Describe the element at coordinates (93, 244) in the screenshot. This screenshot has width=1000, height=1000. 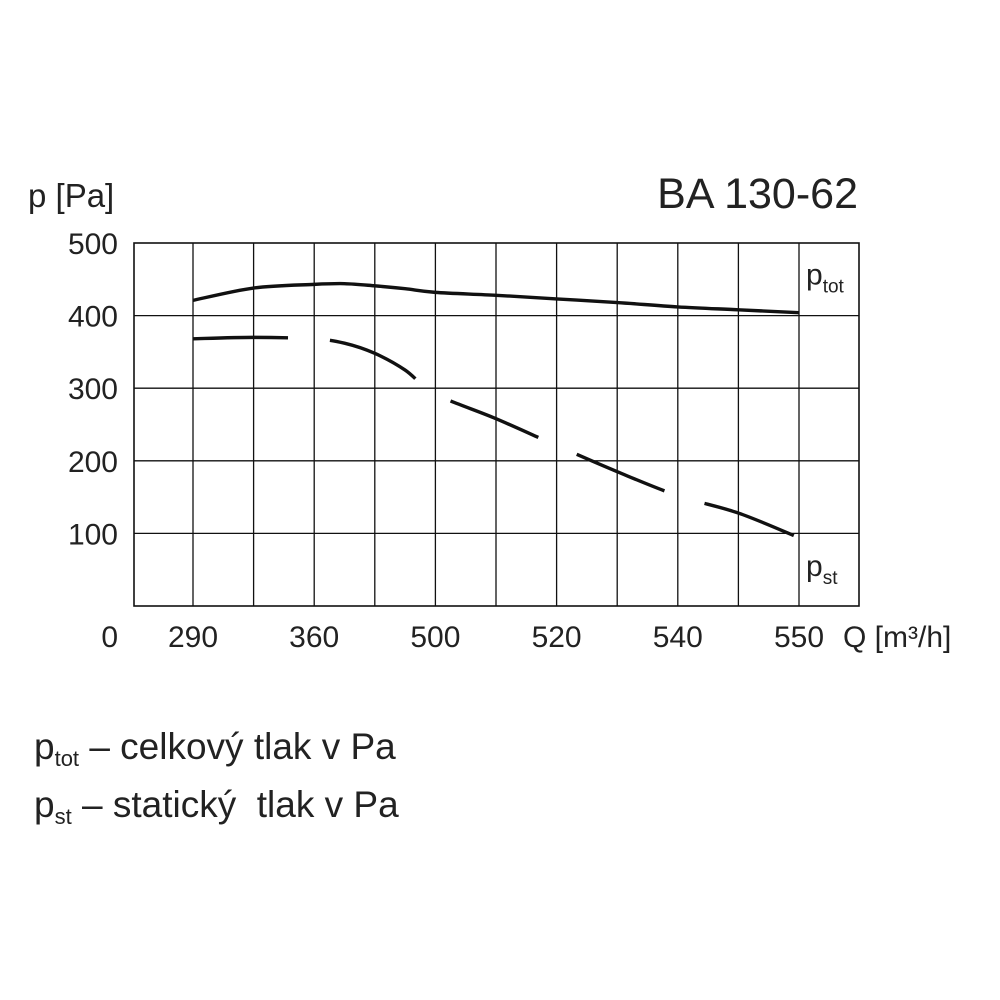
I see `y-tick-label: 500` at that location.